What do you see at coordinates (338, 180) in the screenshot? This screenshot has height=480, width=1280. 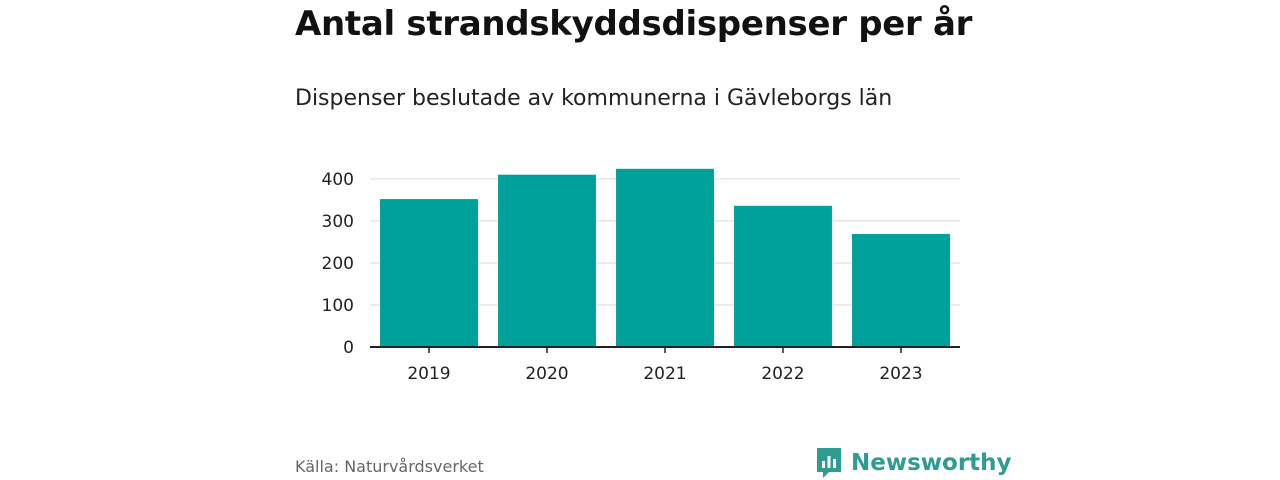 I see `y-tick-label: 400` at bounding box center [338, 180].